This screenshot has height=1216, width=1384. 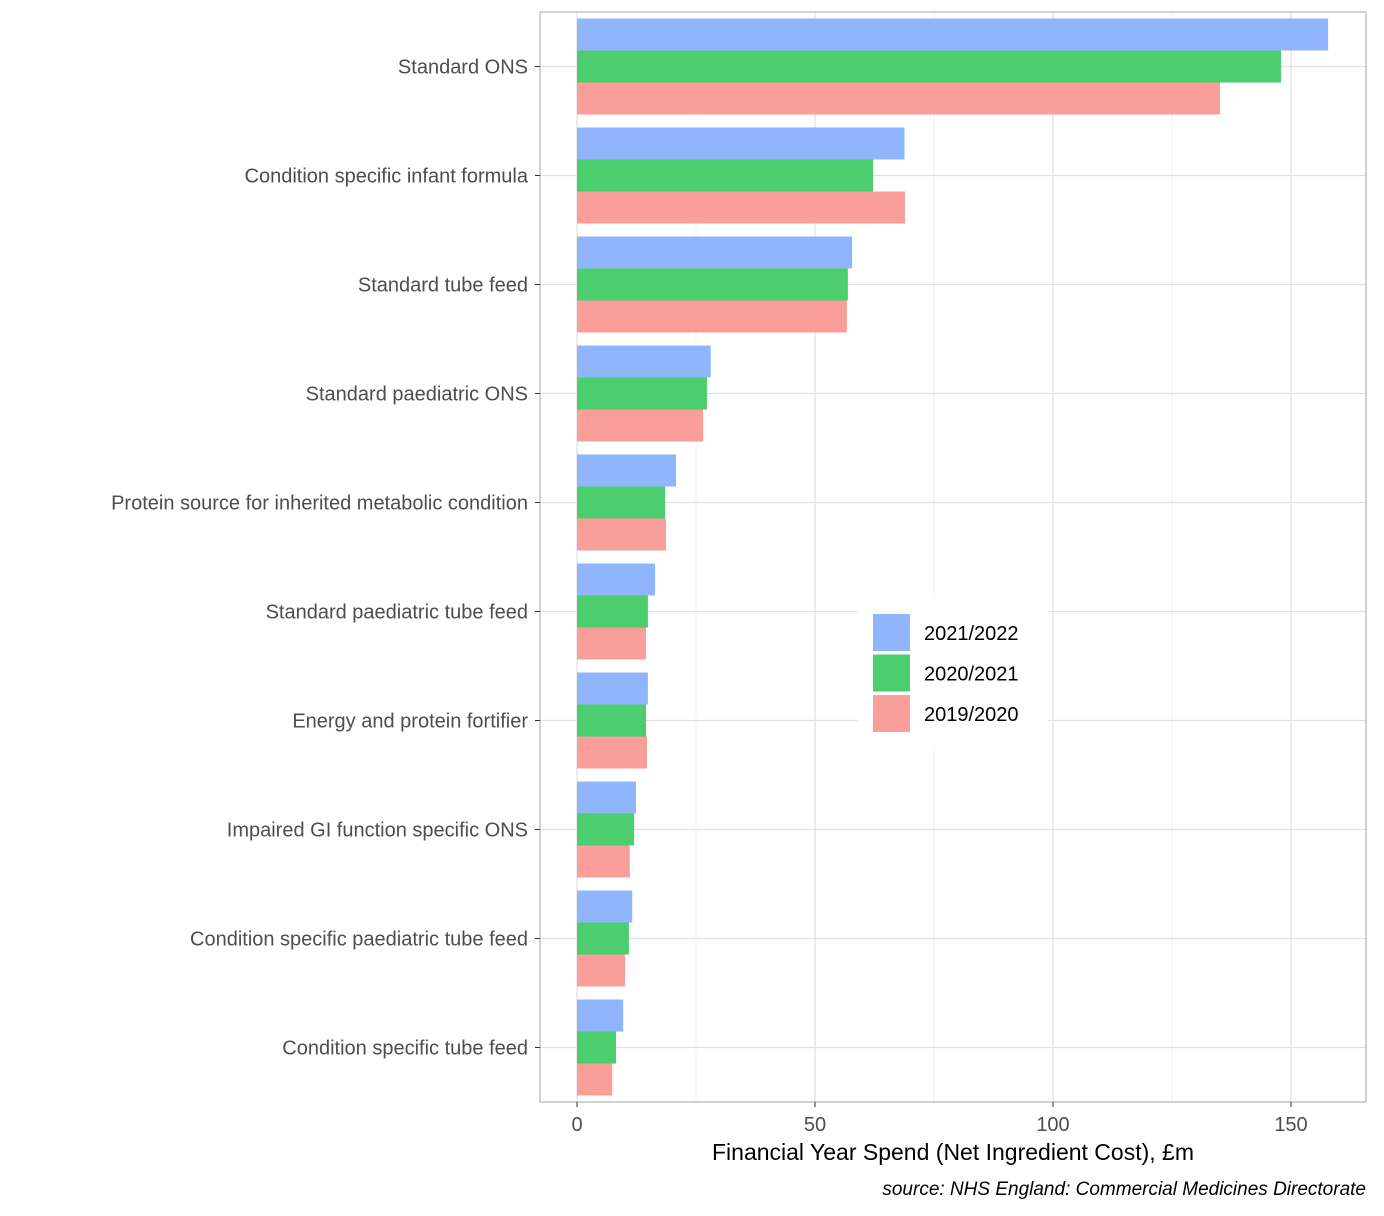 What do you see at coordinates (397, 613) in the screenshot?
I see `category-label: Standard paediatric tube feed` at bounding box center [397, 613].